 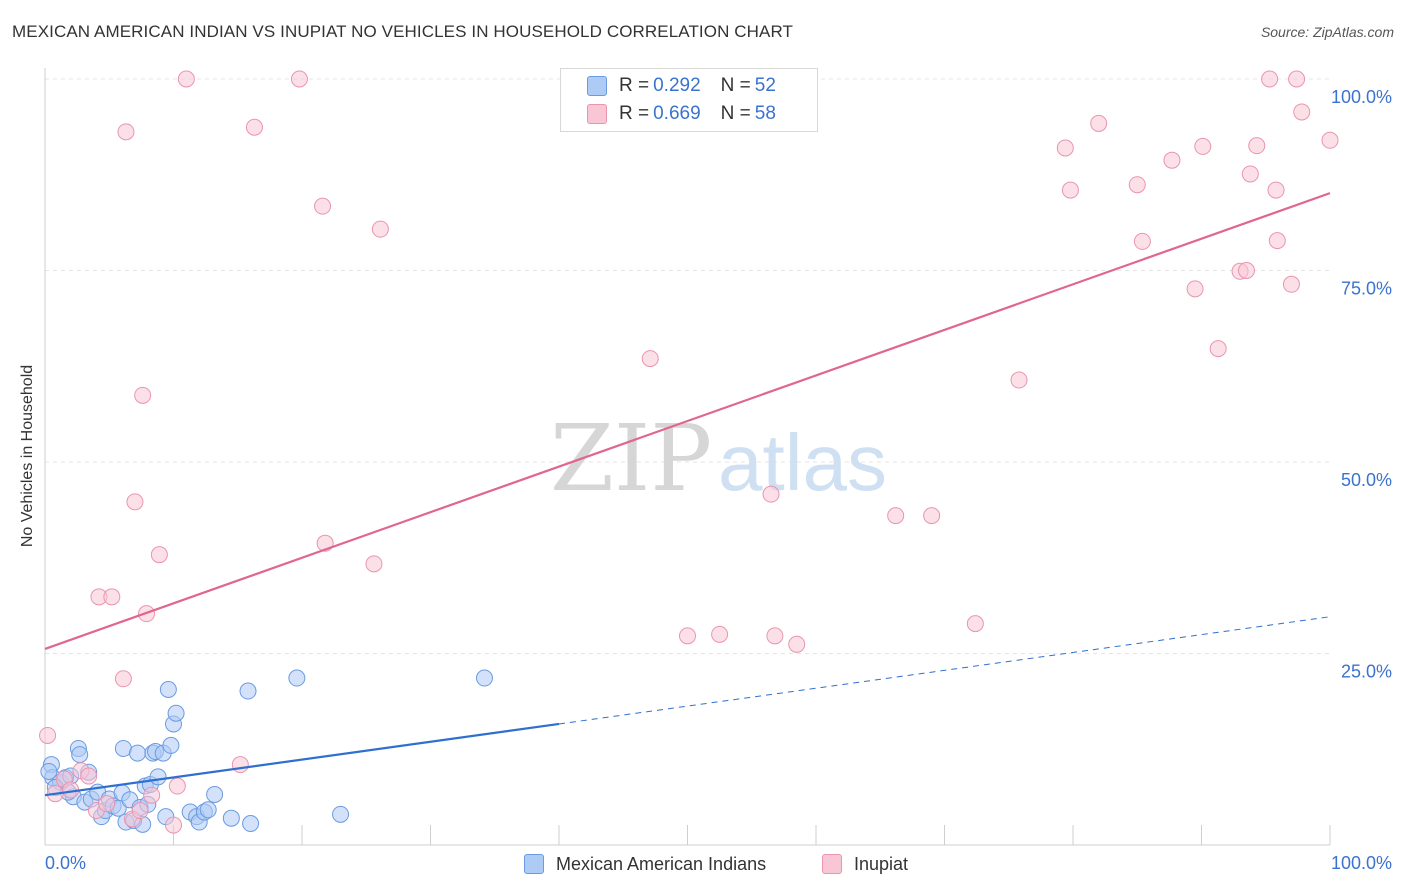 I want to click on legend-row-inupiat: R = 0.669 N = 58, so click(x=681, y=114).